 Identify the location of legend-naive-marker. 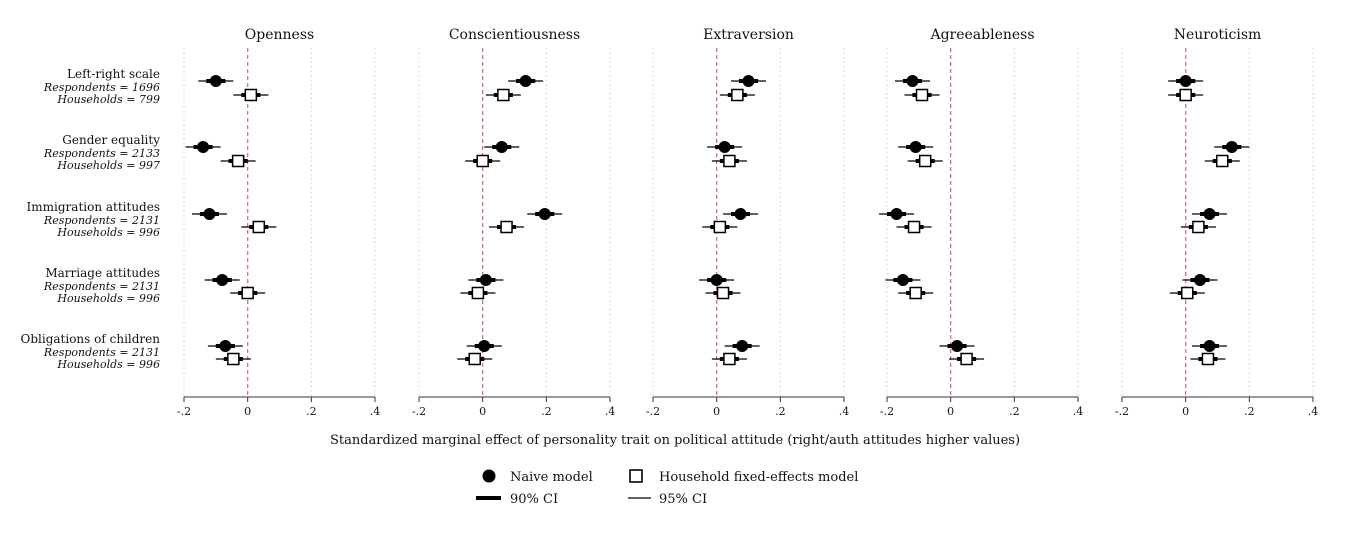
(489, 476).